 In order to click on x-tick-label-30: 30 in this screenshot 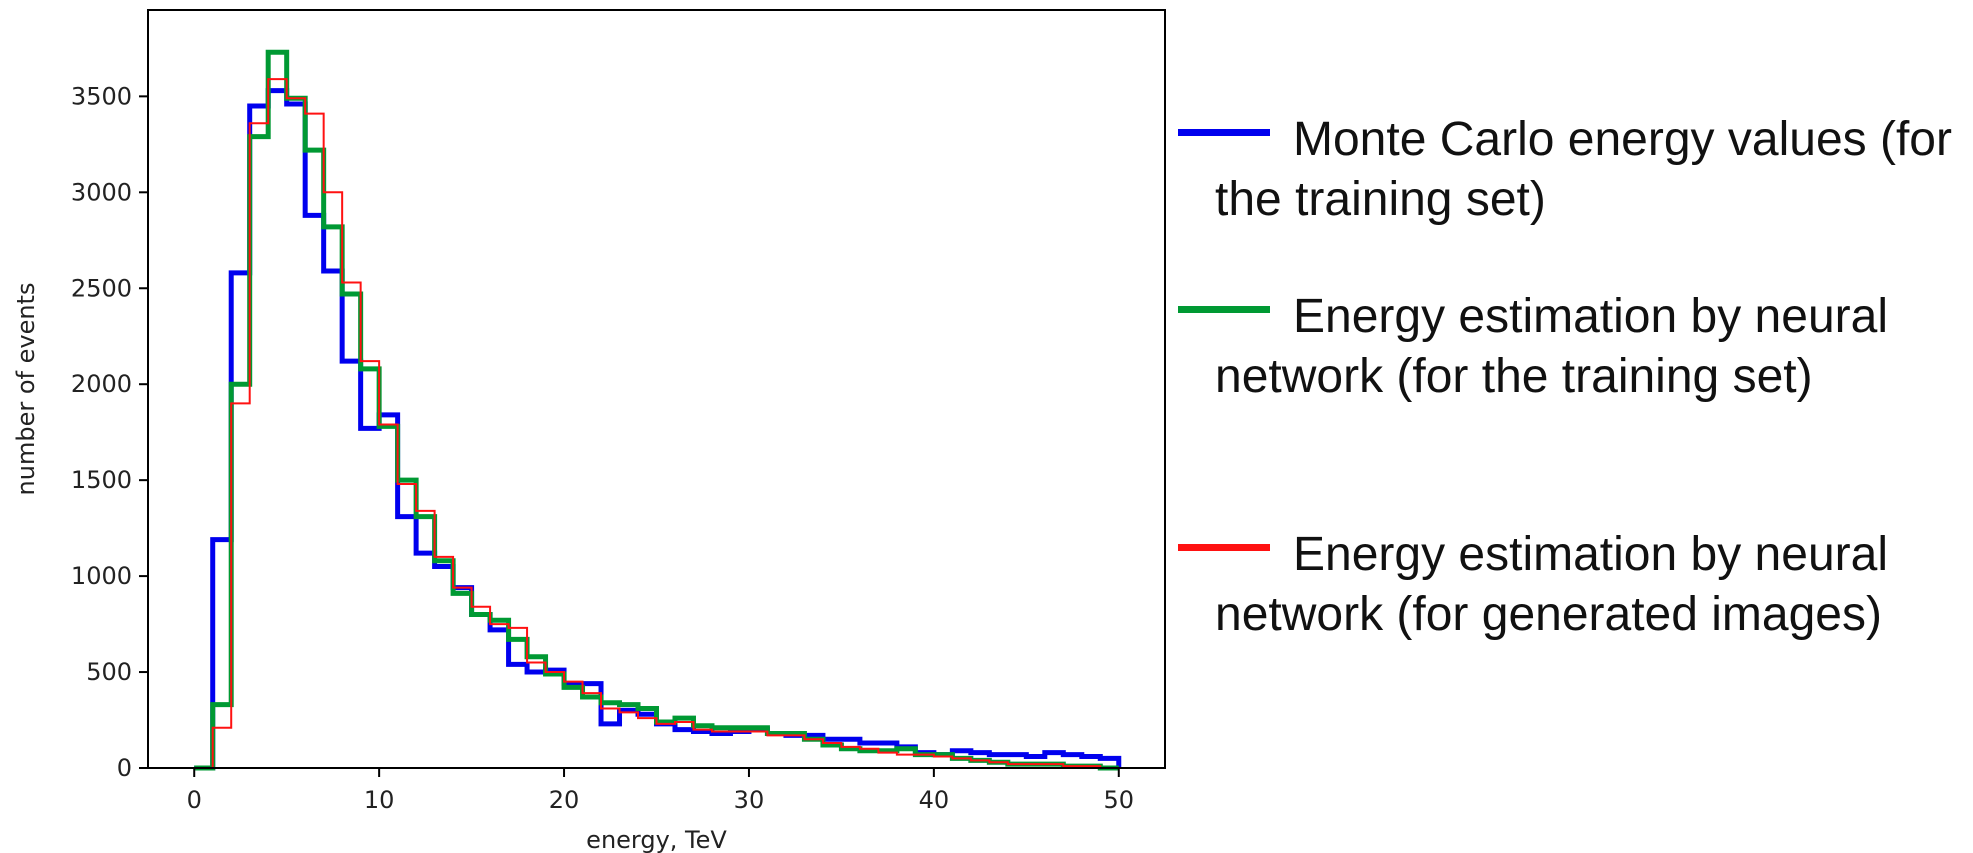, I will do `click(749, 800)`.